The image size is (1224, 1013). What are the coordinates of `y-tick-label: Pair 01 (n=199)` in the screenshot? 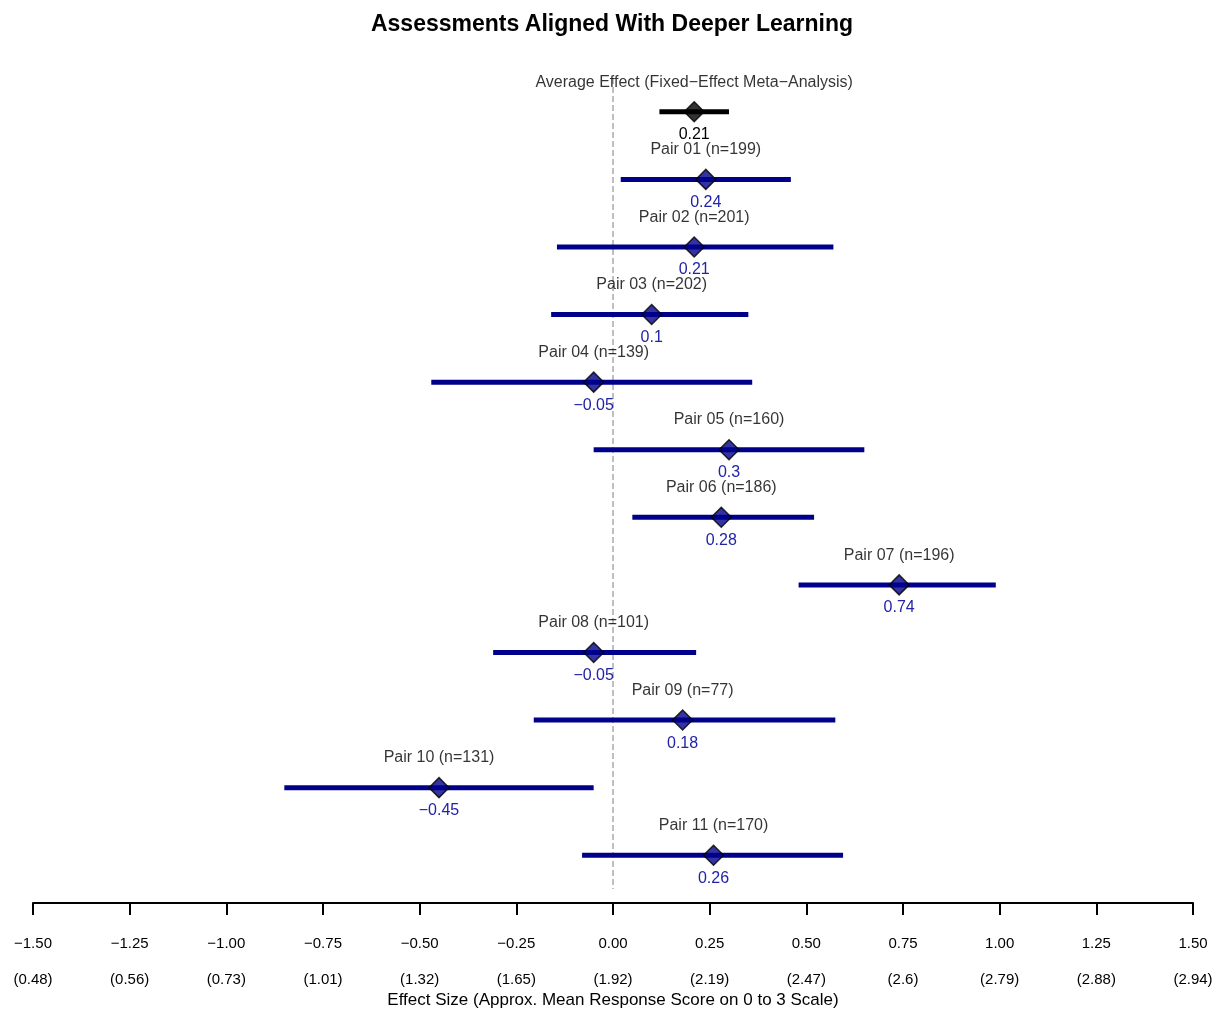 It's located at (706, 149).